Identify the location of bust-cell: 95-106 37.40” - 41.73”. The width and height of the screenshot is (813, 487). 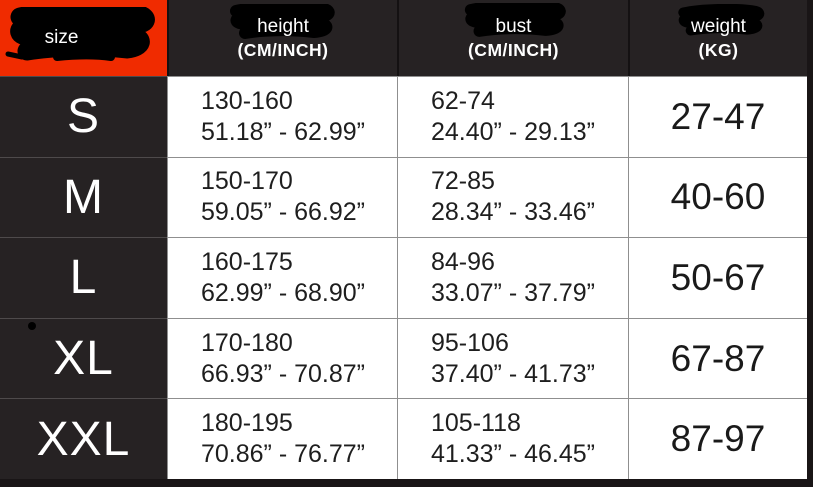
(512, 358).